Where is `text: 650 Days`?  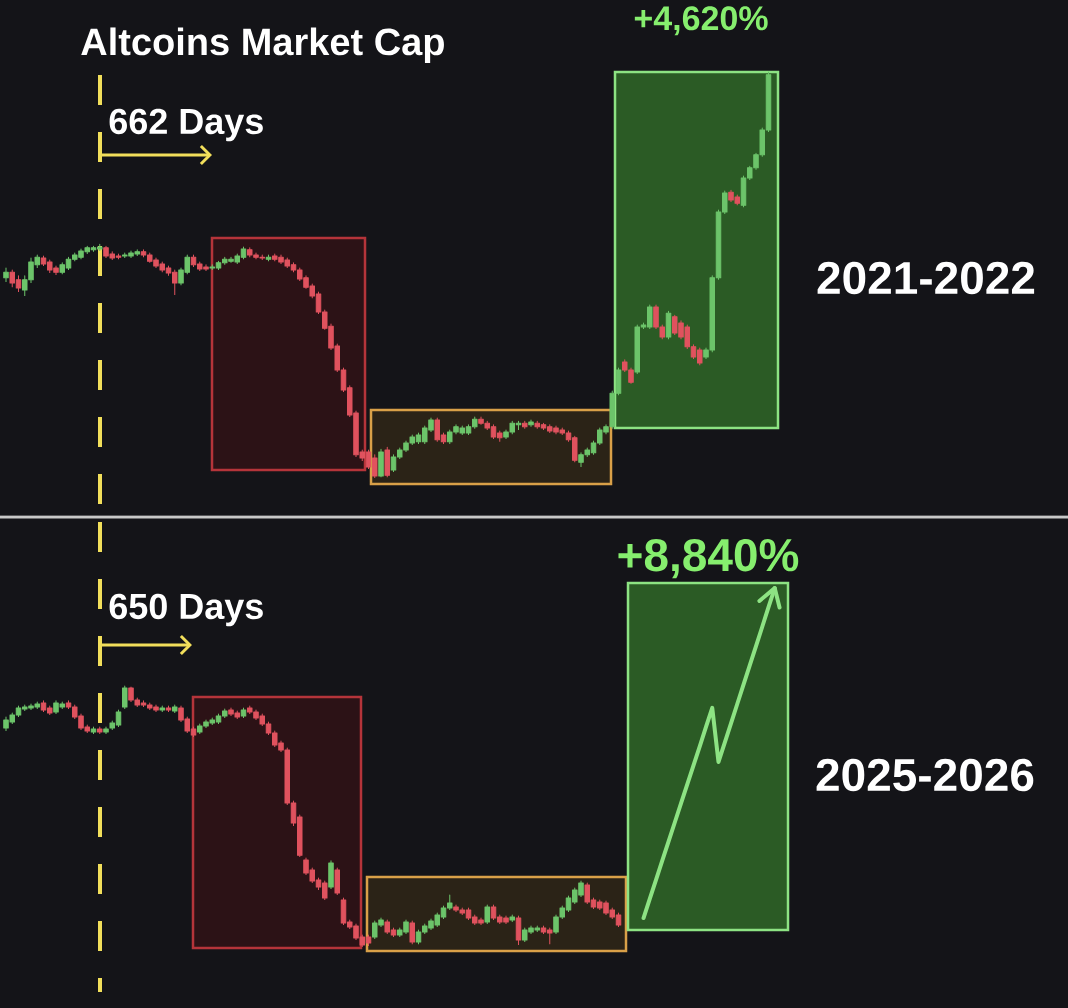 text: 650 Days is located at coordinates (186, 610).